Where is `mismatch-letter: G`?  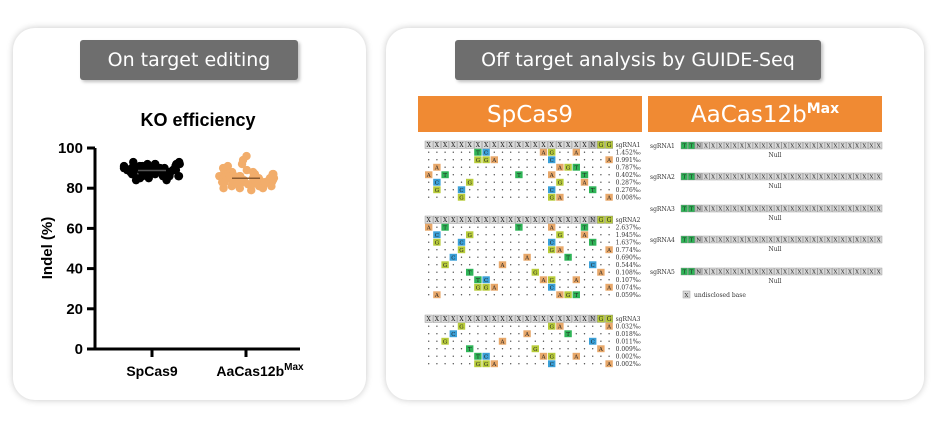
mismatch-letter: G is located at coordinates (551, 328).